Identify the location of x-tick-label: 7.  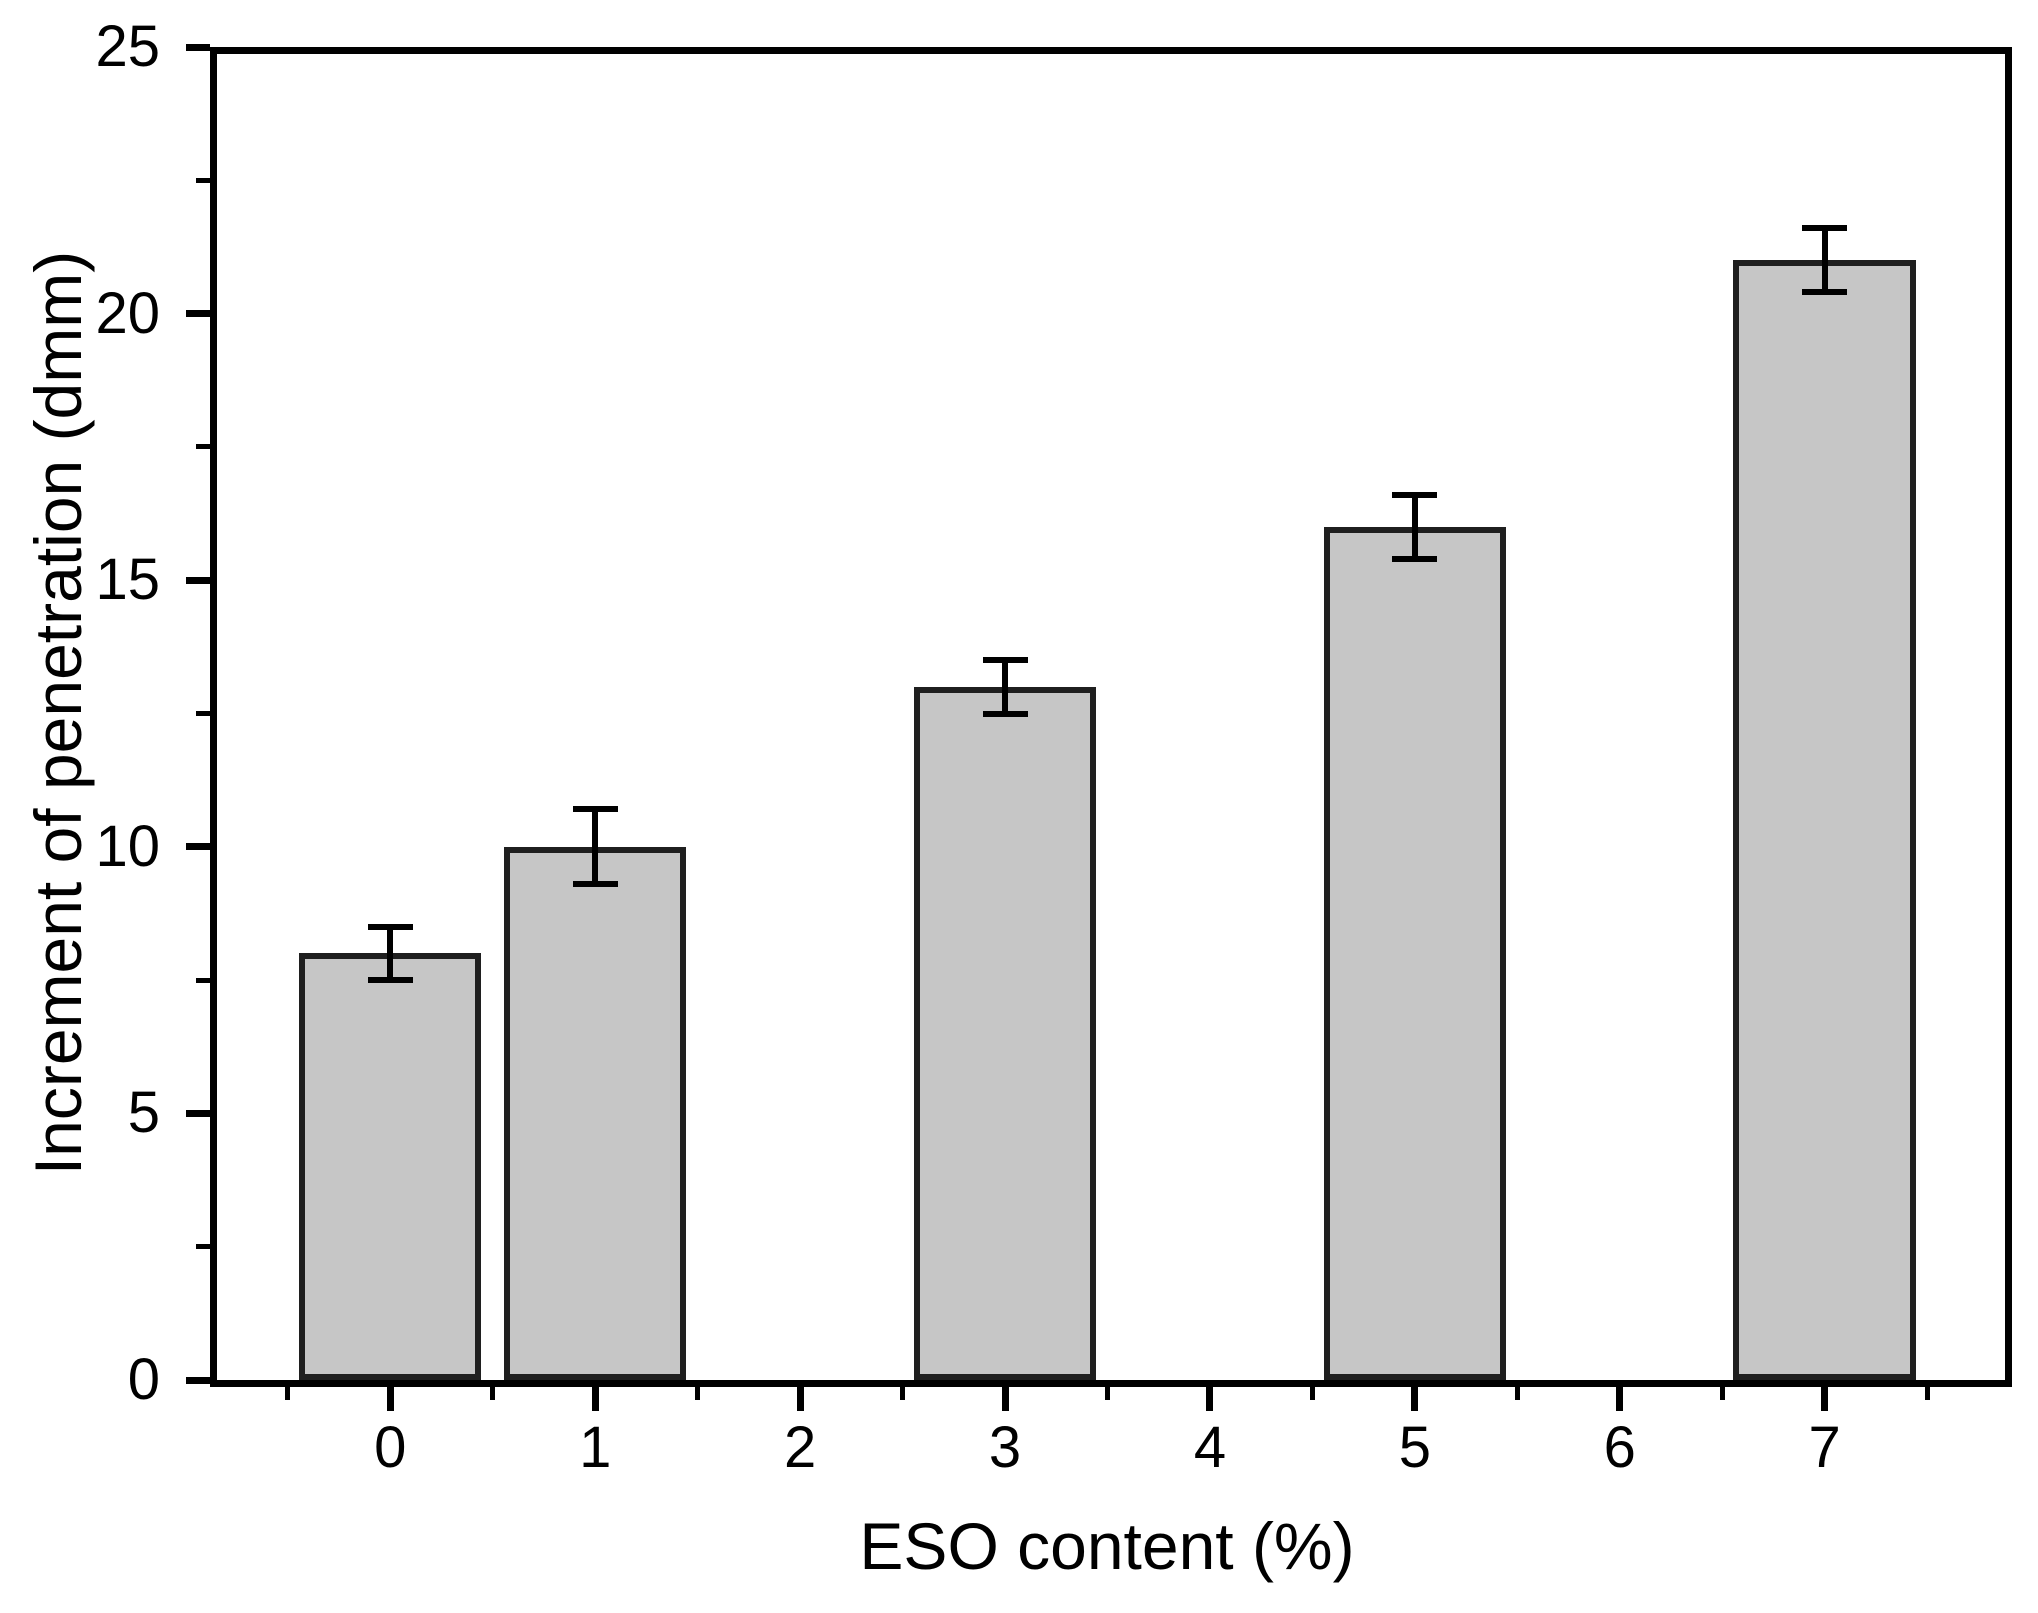
(1824, 1447).